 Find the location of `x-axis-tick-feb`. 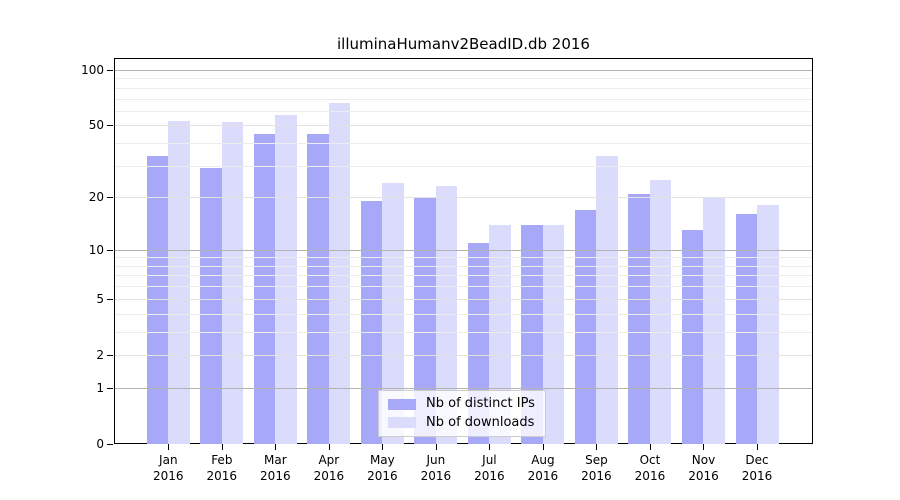

x-axis-tick-feb is located at coordinates (222, 447).